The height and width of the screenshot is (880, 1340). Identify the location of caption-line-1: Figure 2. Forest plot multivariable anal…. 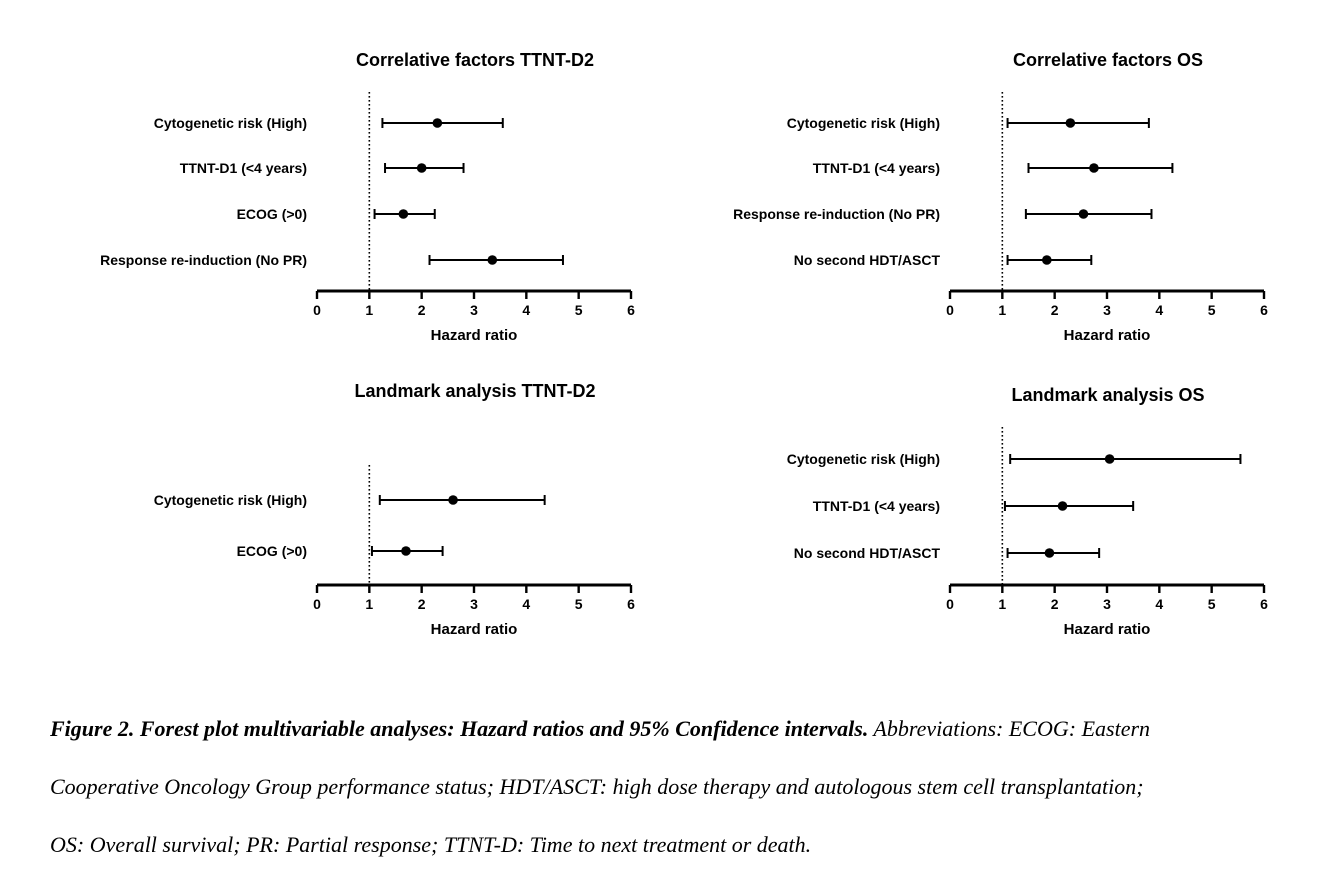
(695, 729).